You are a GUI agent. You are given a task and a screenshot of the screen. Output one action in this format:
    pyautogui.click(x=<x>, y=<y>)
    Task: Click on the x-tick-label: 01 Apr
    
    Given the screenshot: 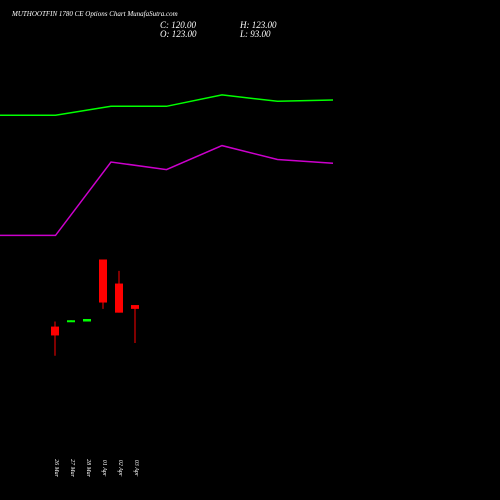 What is the action you would take?
    pyautogui.click(x=104, y=468)
    